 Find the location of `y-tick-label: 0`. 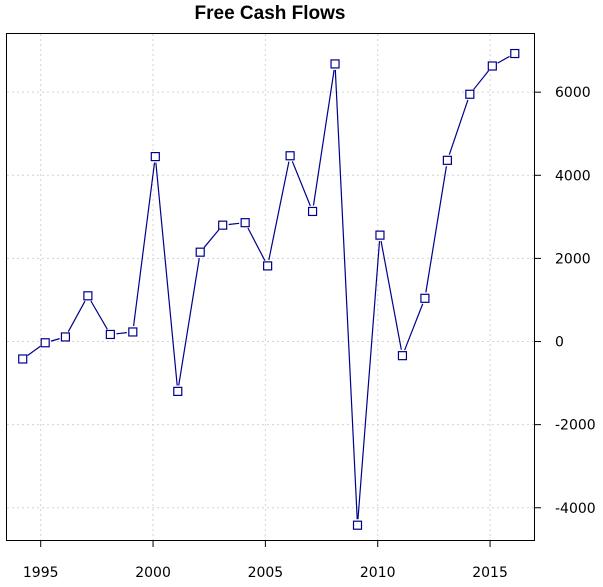

y-tick-label: 0 is located at coordinates (559, 343).